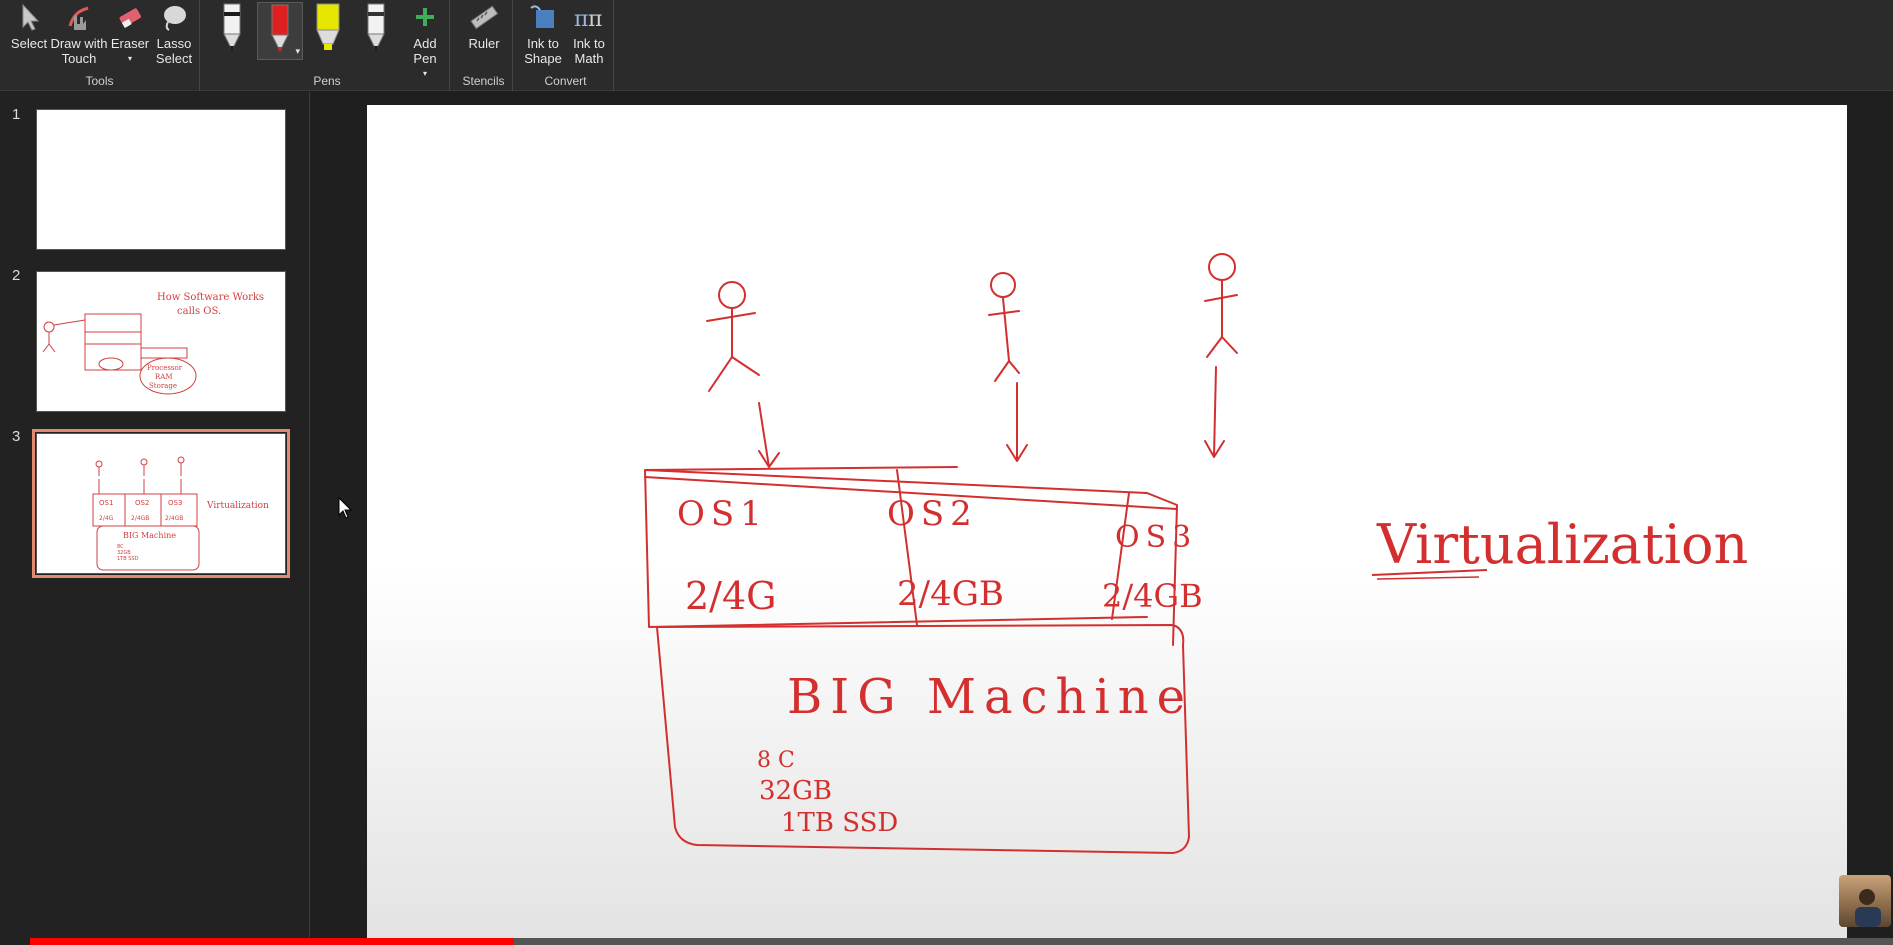 This screenshot has height=945, width=1893. I want to click on eraser-icon, so click(130, 18).